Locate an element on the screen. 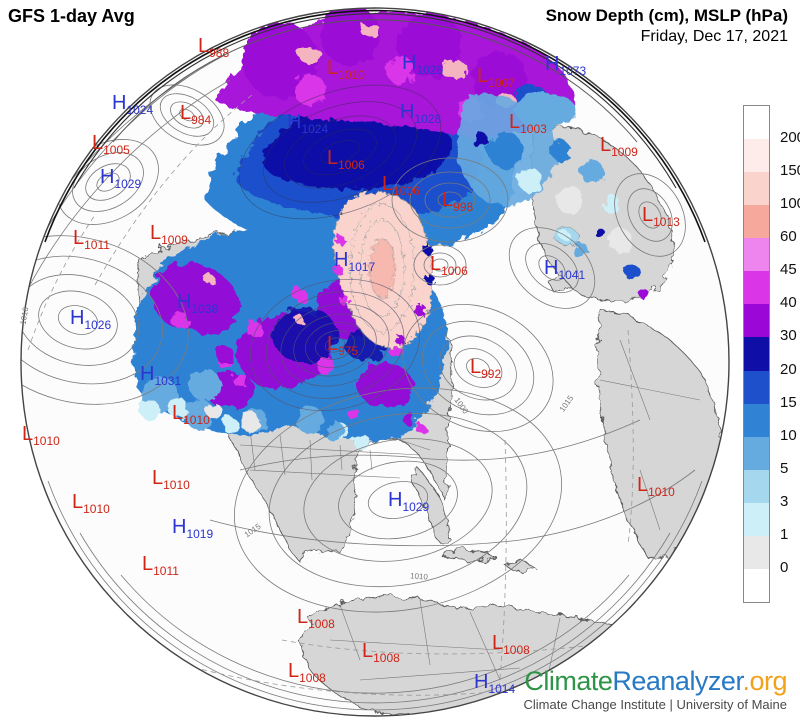  colorbar-segments is located at coordinates (756, 354).